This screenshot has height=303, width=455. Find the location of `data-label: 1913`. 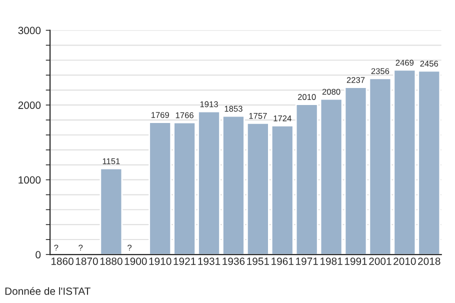

data-label: 1913 is located at coordinates (209, 104).